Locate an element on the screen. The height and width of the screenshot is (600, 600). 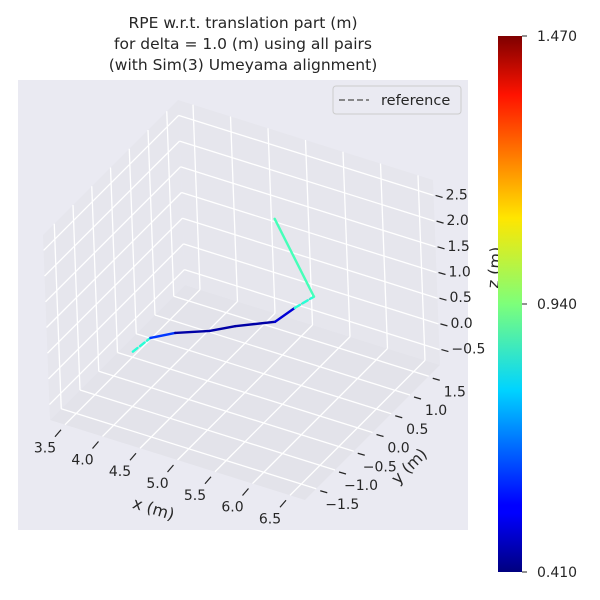
x-tick-label: 3.5 is located at coordinates (45, 449).